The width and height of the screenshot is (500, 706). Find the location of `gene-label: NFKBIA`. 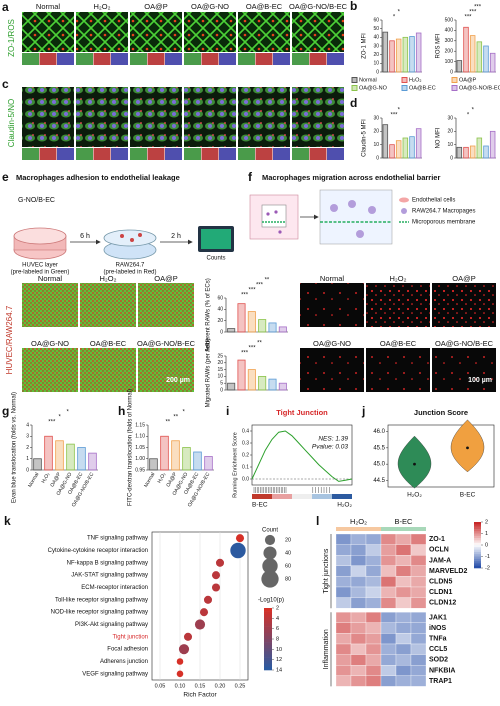

gene-label: NFKBIA is located at coordinates (442, 670).